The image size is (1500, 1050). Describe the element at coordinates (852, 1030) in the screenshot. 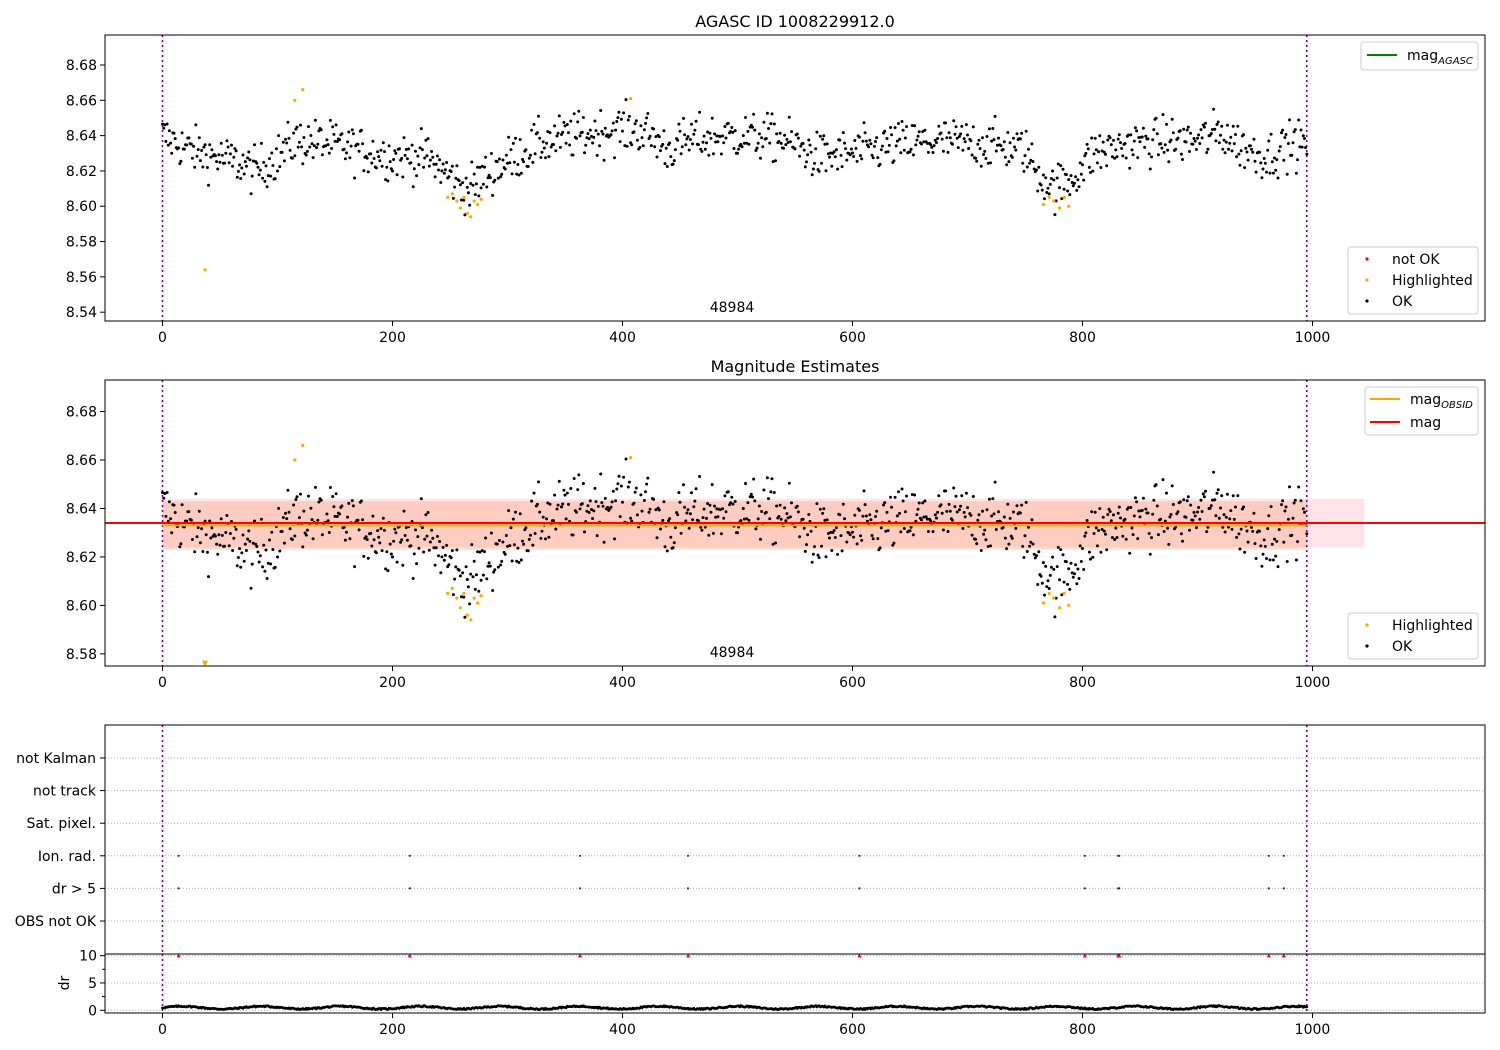

I see `x-tick-label: 600` at that location.